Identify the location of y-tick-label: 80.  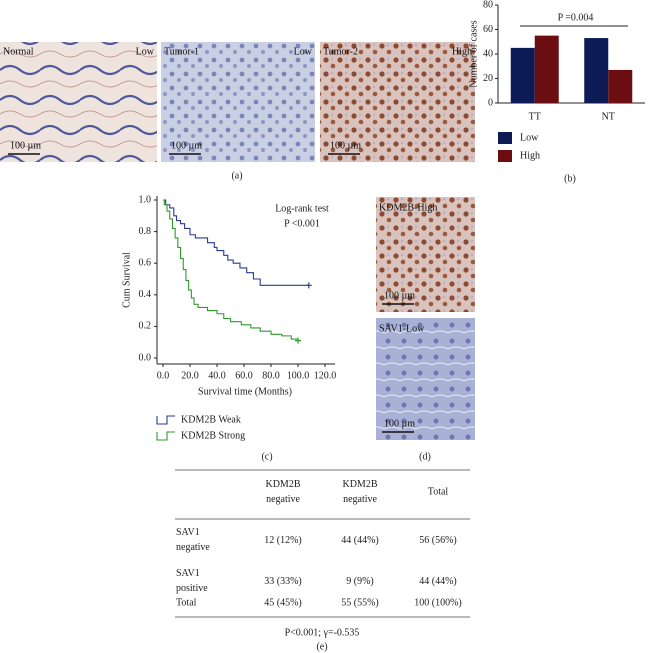
(488, 5).